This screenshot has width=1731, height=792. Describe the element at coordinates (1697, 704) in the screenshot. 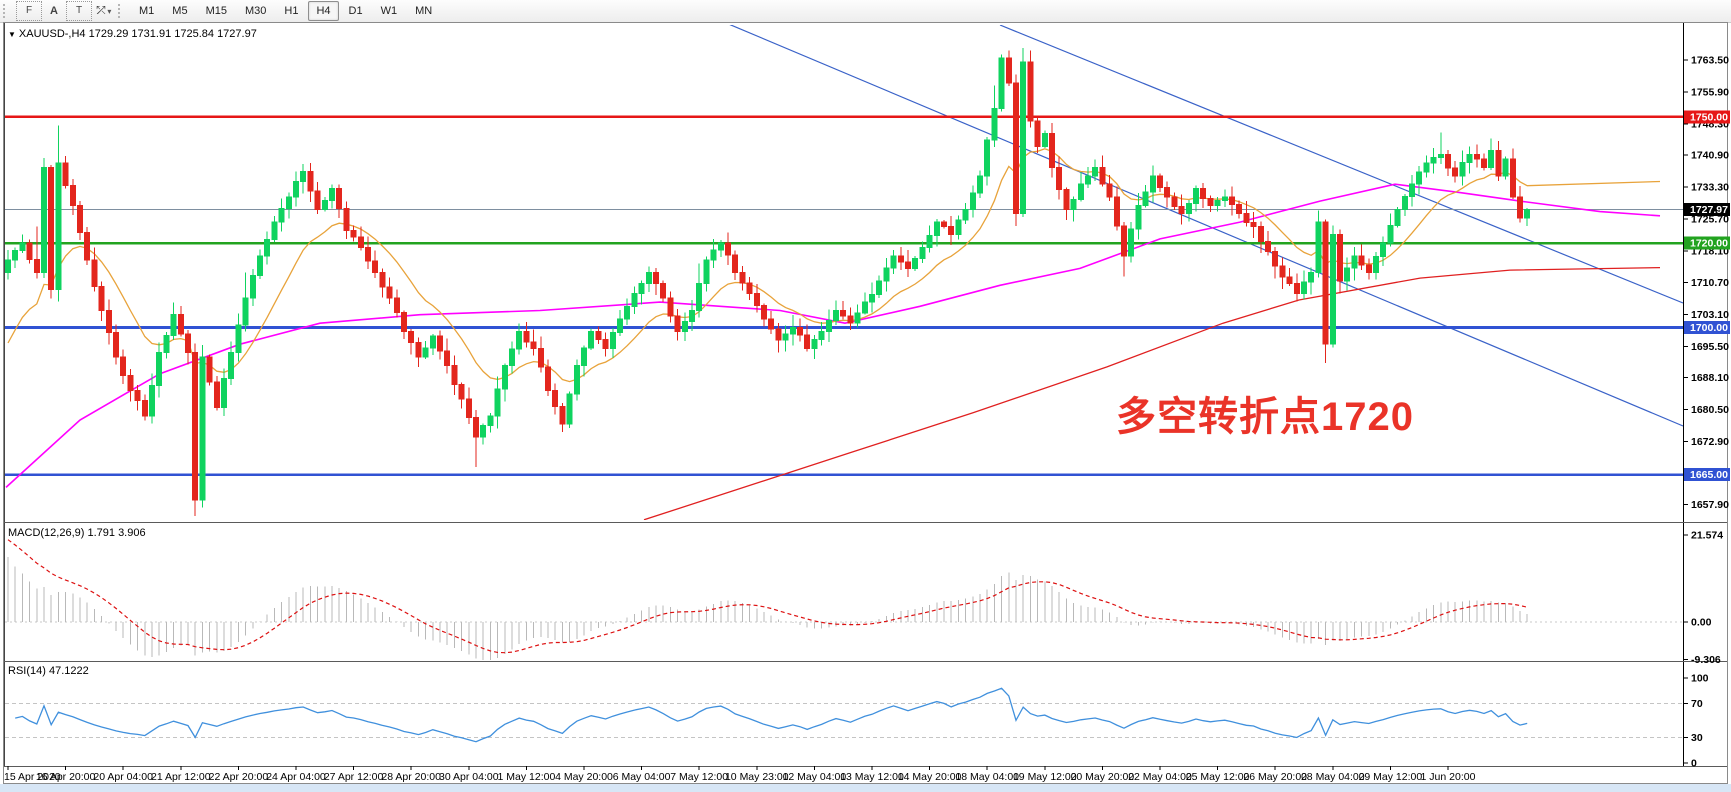

I see `indicator-tick-label: 70` at that location.